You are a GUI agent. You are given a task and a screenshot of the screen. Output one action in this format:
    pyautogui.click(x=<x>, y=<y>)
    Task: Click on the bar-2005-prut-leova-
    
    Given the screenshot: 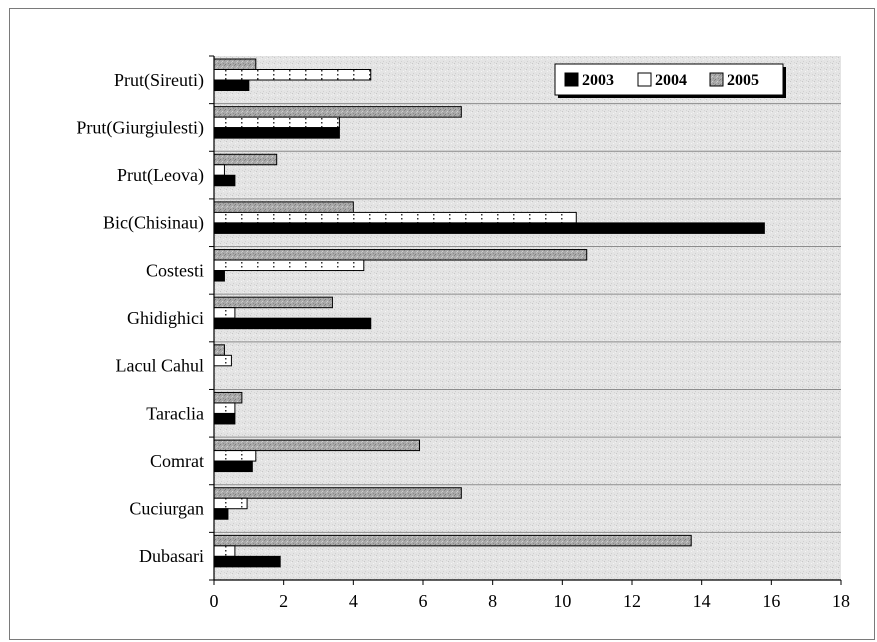 What is the action you would take?
    pyautogui.click(x=245, y=159)
    